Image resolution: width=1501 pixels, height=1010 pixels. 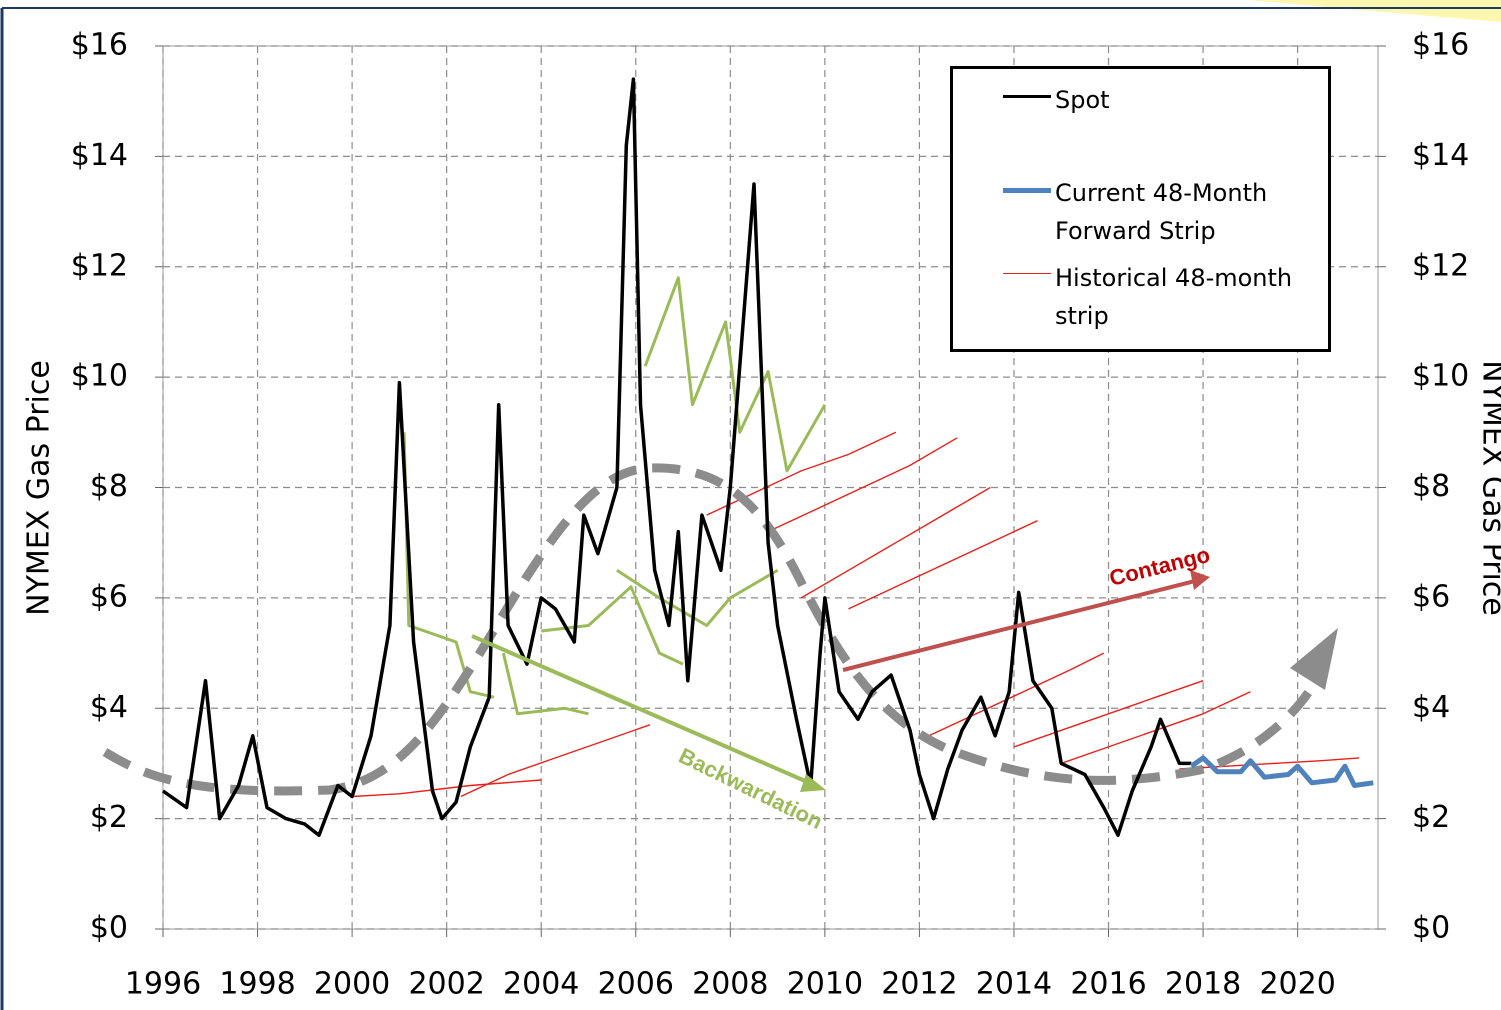 What do you see at coordinates (1019, 625) in the screenshot?
I see `contango-arrow` at bounding box center [1019, 625].